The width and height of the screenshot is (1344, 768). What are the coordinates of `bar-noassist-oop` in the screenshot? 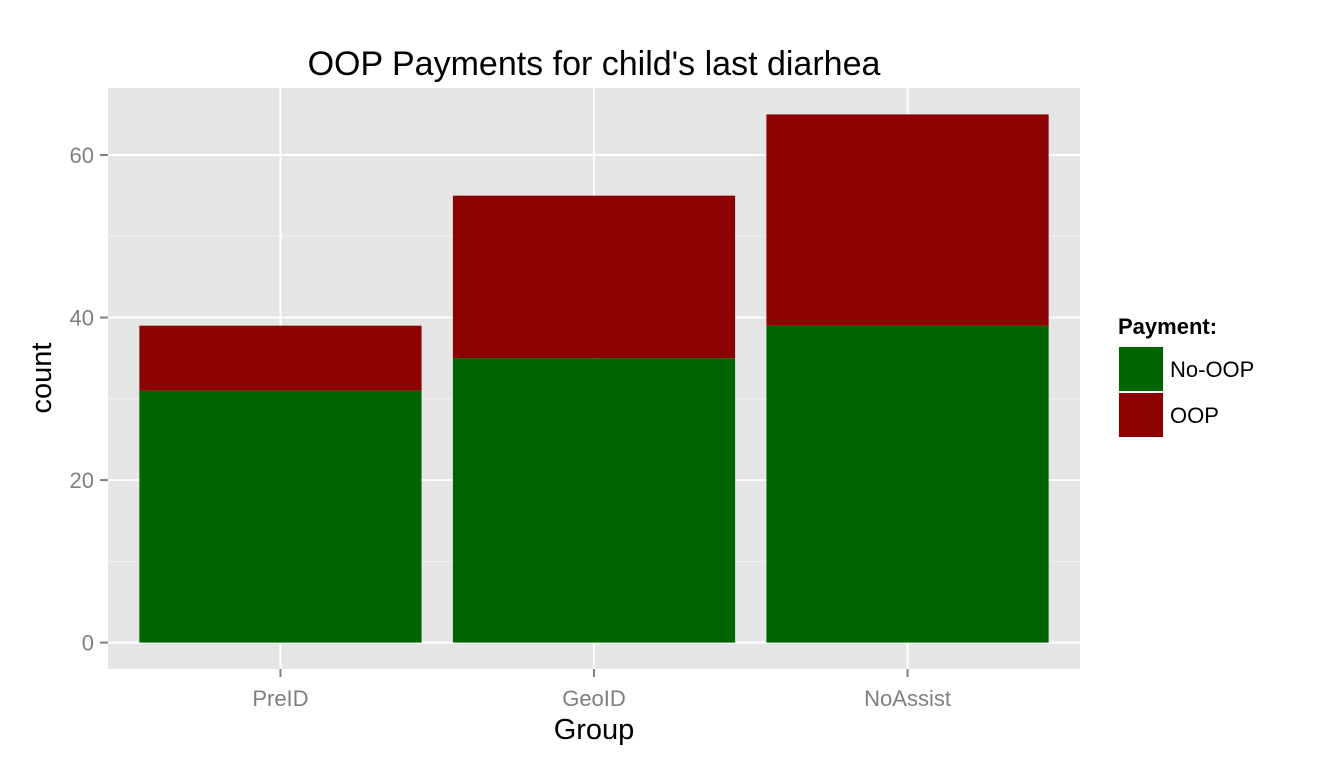 It's located at (907, 220).